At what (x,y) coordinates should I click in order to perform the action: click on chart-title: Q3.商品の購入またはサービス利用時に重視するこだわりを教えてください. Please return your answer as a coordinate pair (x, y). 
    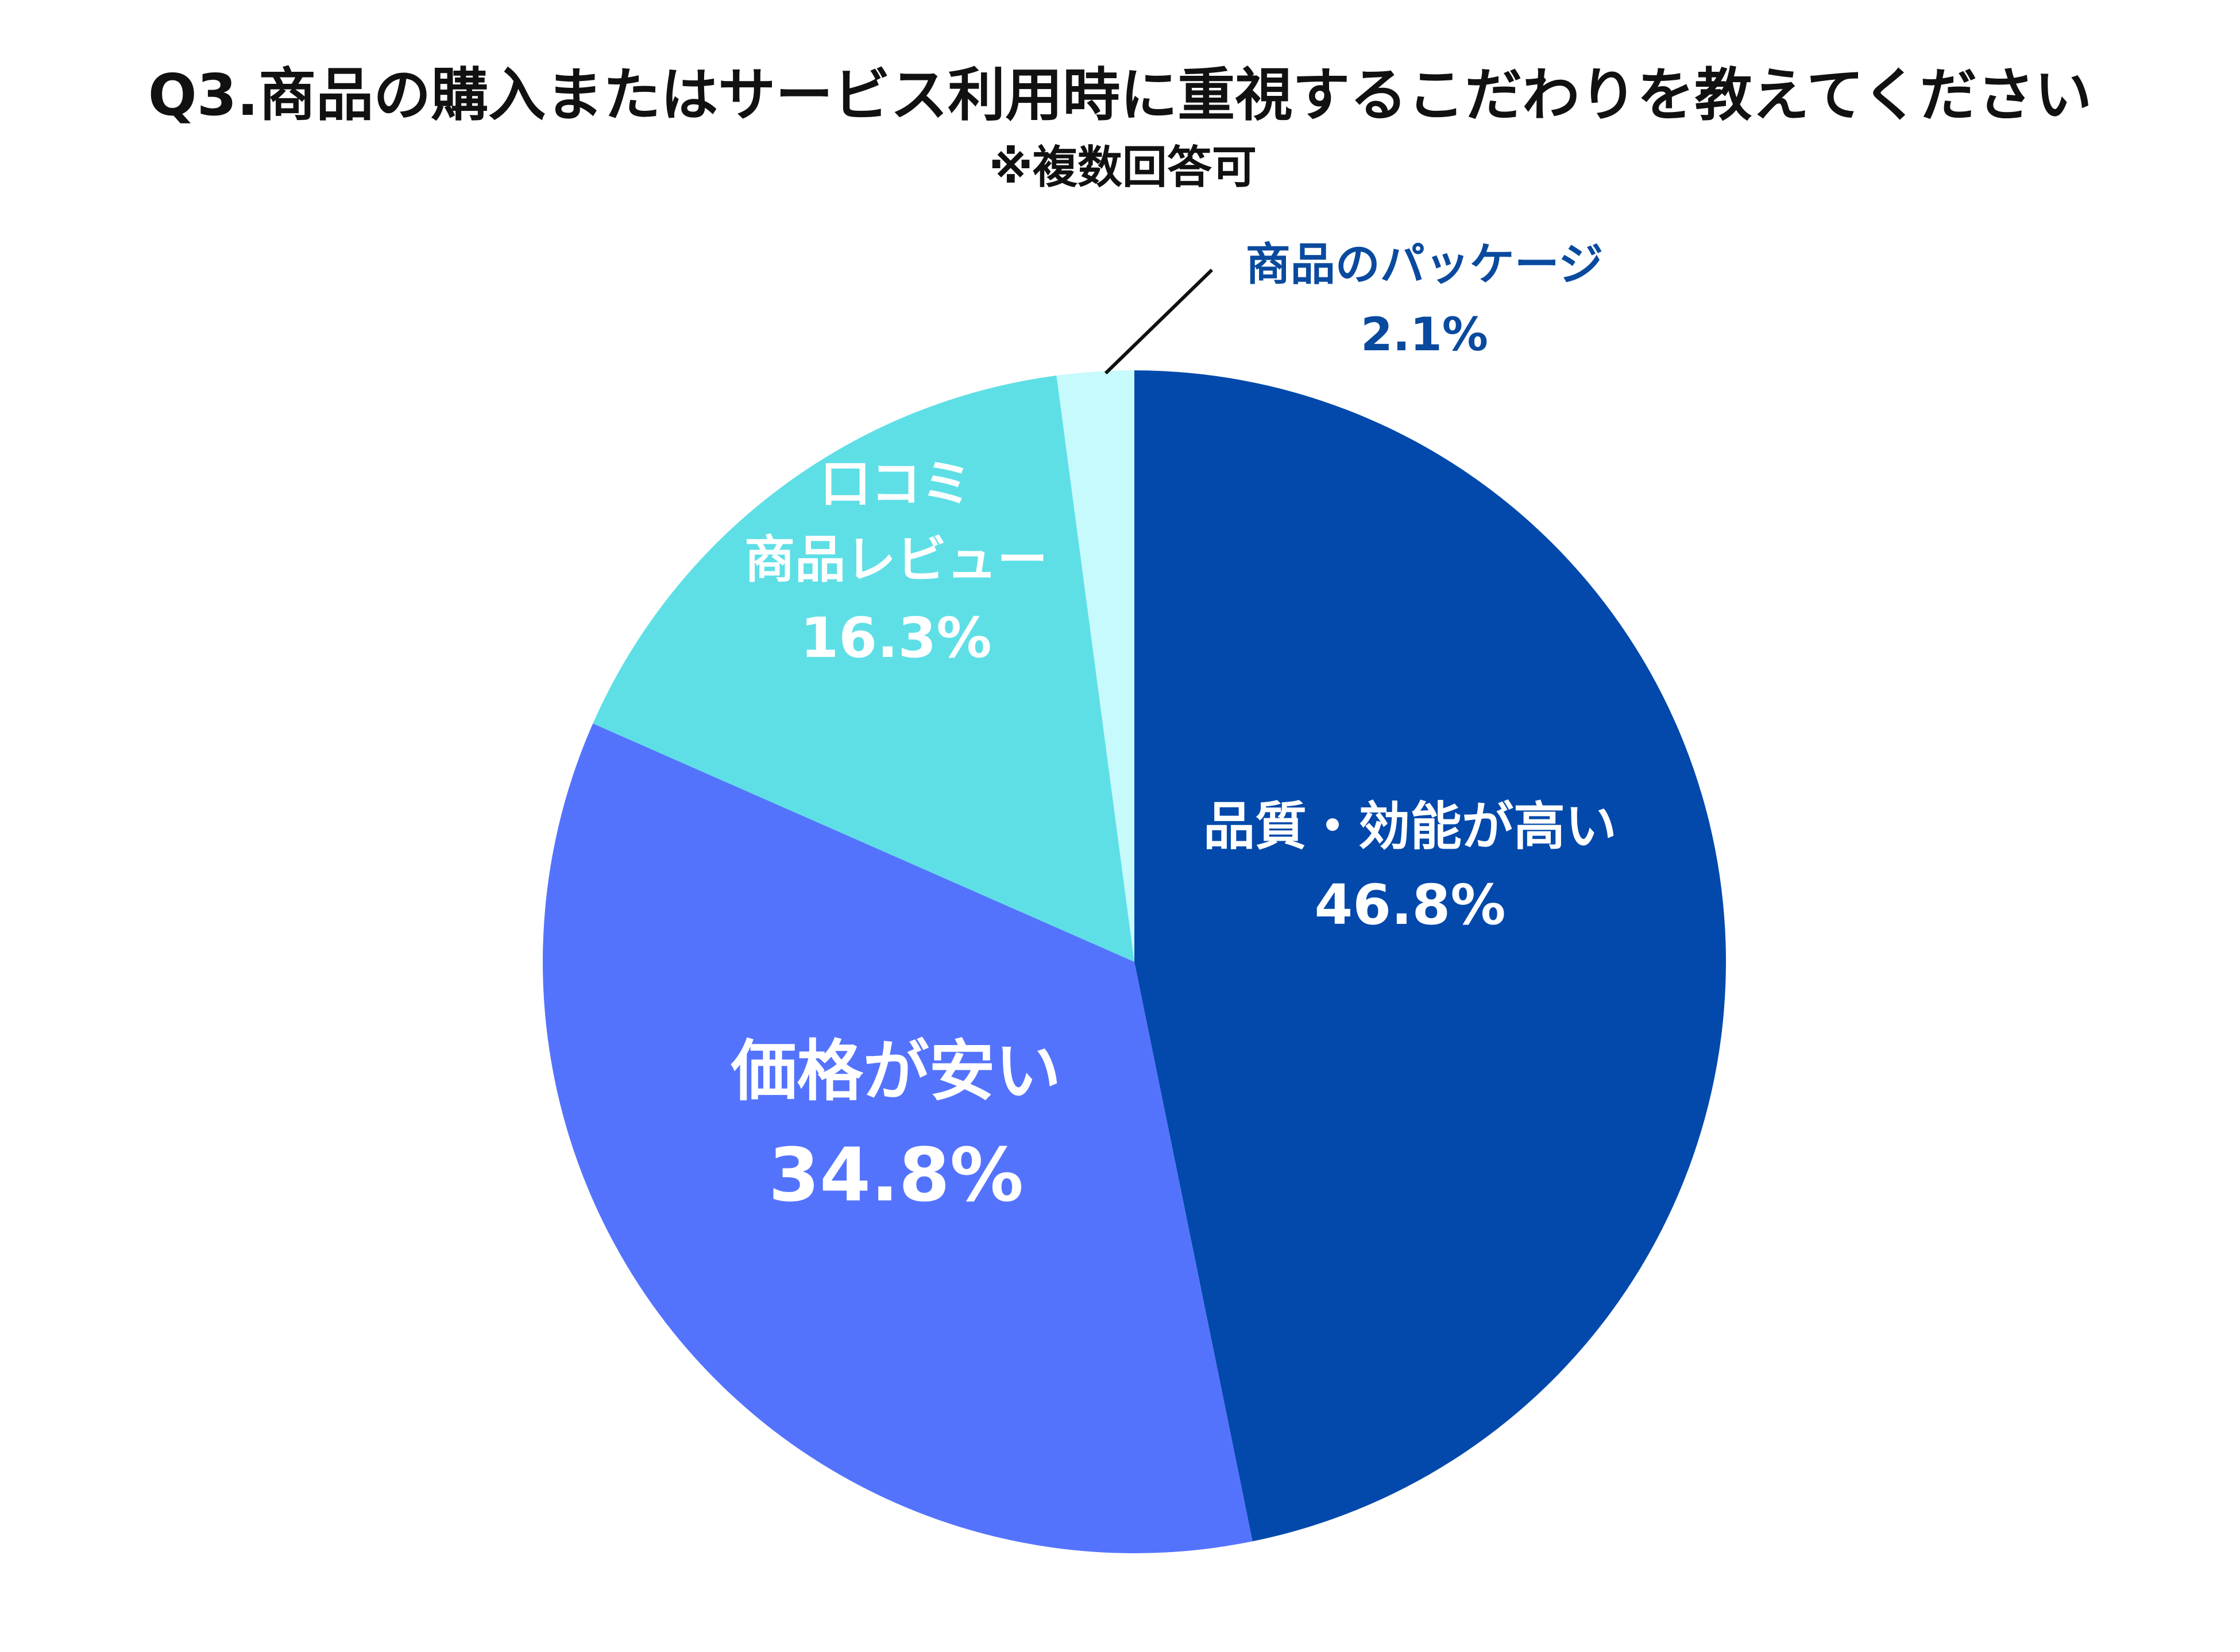
    Looking at the image, I should click on (1120, 95).